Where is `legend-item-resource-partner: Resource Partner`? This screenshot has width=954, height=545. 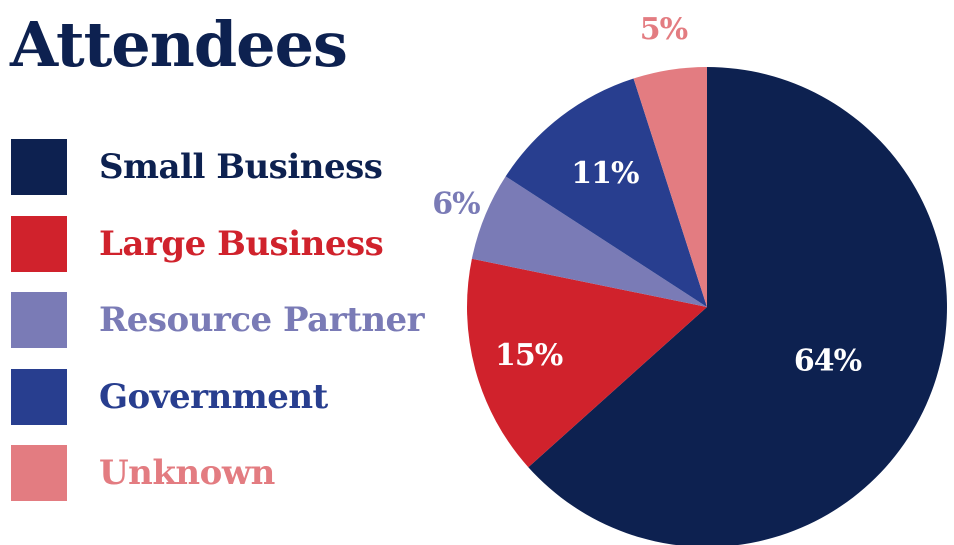 legend-item-resource-partner: Resource Partner is located at coordinates (218, 320).